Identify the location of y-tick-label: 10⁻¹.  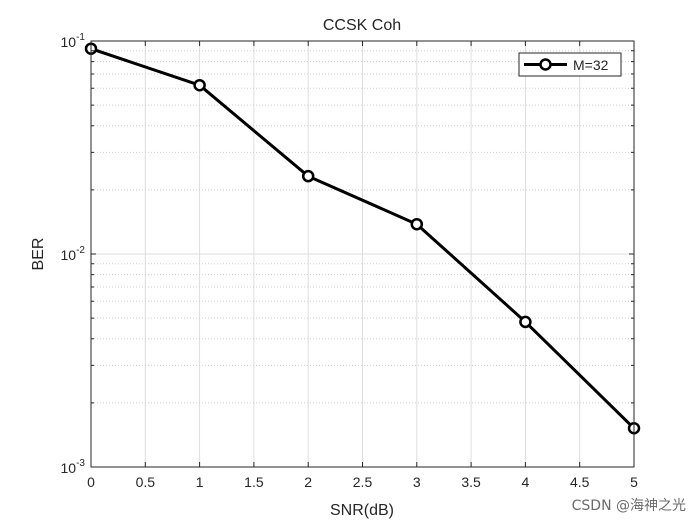
(73, 41).